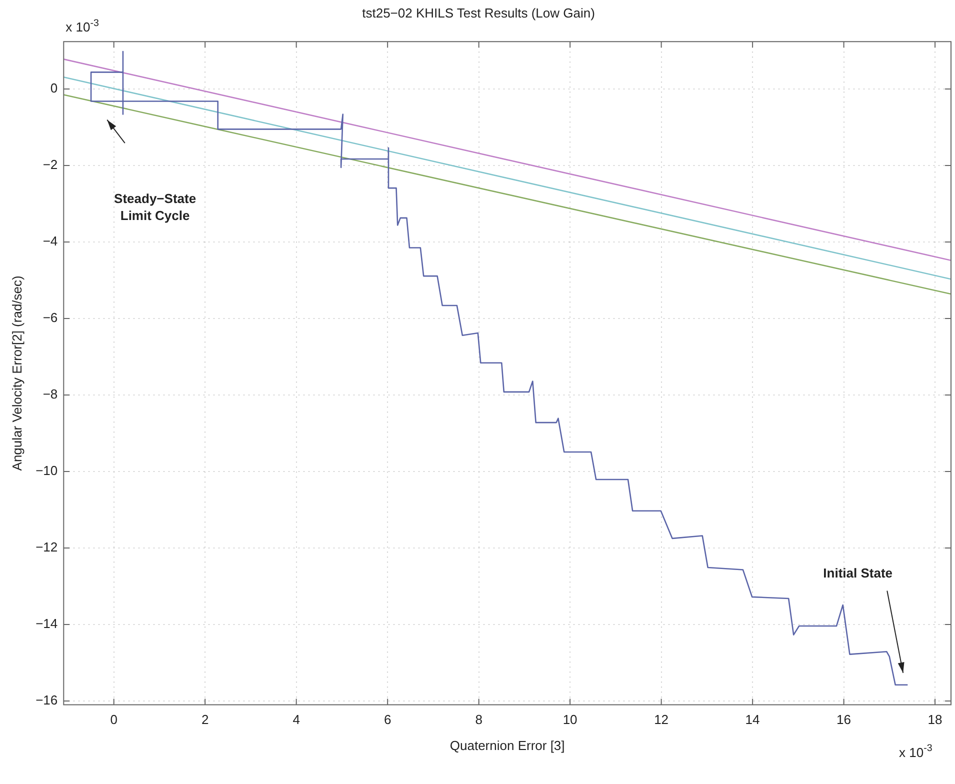 The width and height of the screenshot is (955, 784). Describe the element at coordinates (752, 720) in the screenshot. I see `x-tick-label: 14` at that location.